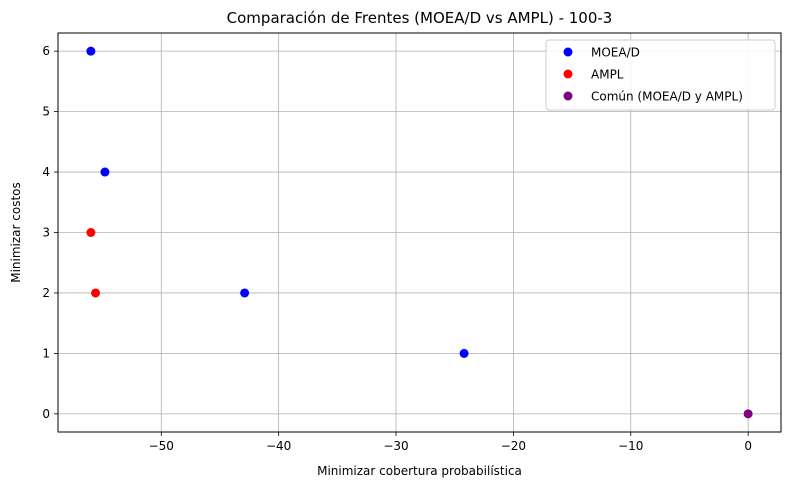 This screenshot has width=790, height=490. What do you see at coordinates (46, 233) in the screenshot?
I see `y-tick-label: 3` at bounding box center [46, 233].